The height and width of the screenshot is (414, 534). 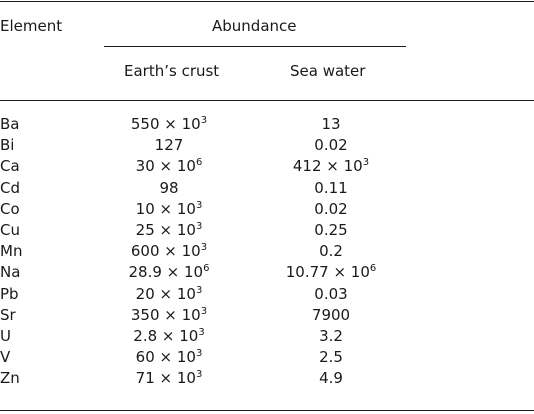 What do you see at coordinates (331, 335) in the screenshot?
I see `sea-value-cell: 3.2` at bounding box center [331, 335].